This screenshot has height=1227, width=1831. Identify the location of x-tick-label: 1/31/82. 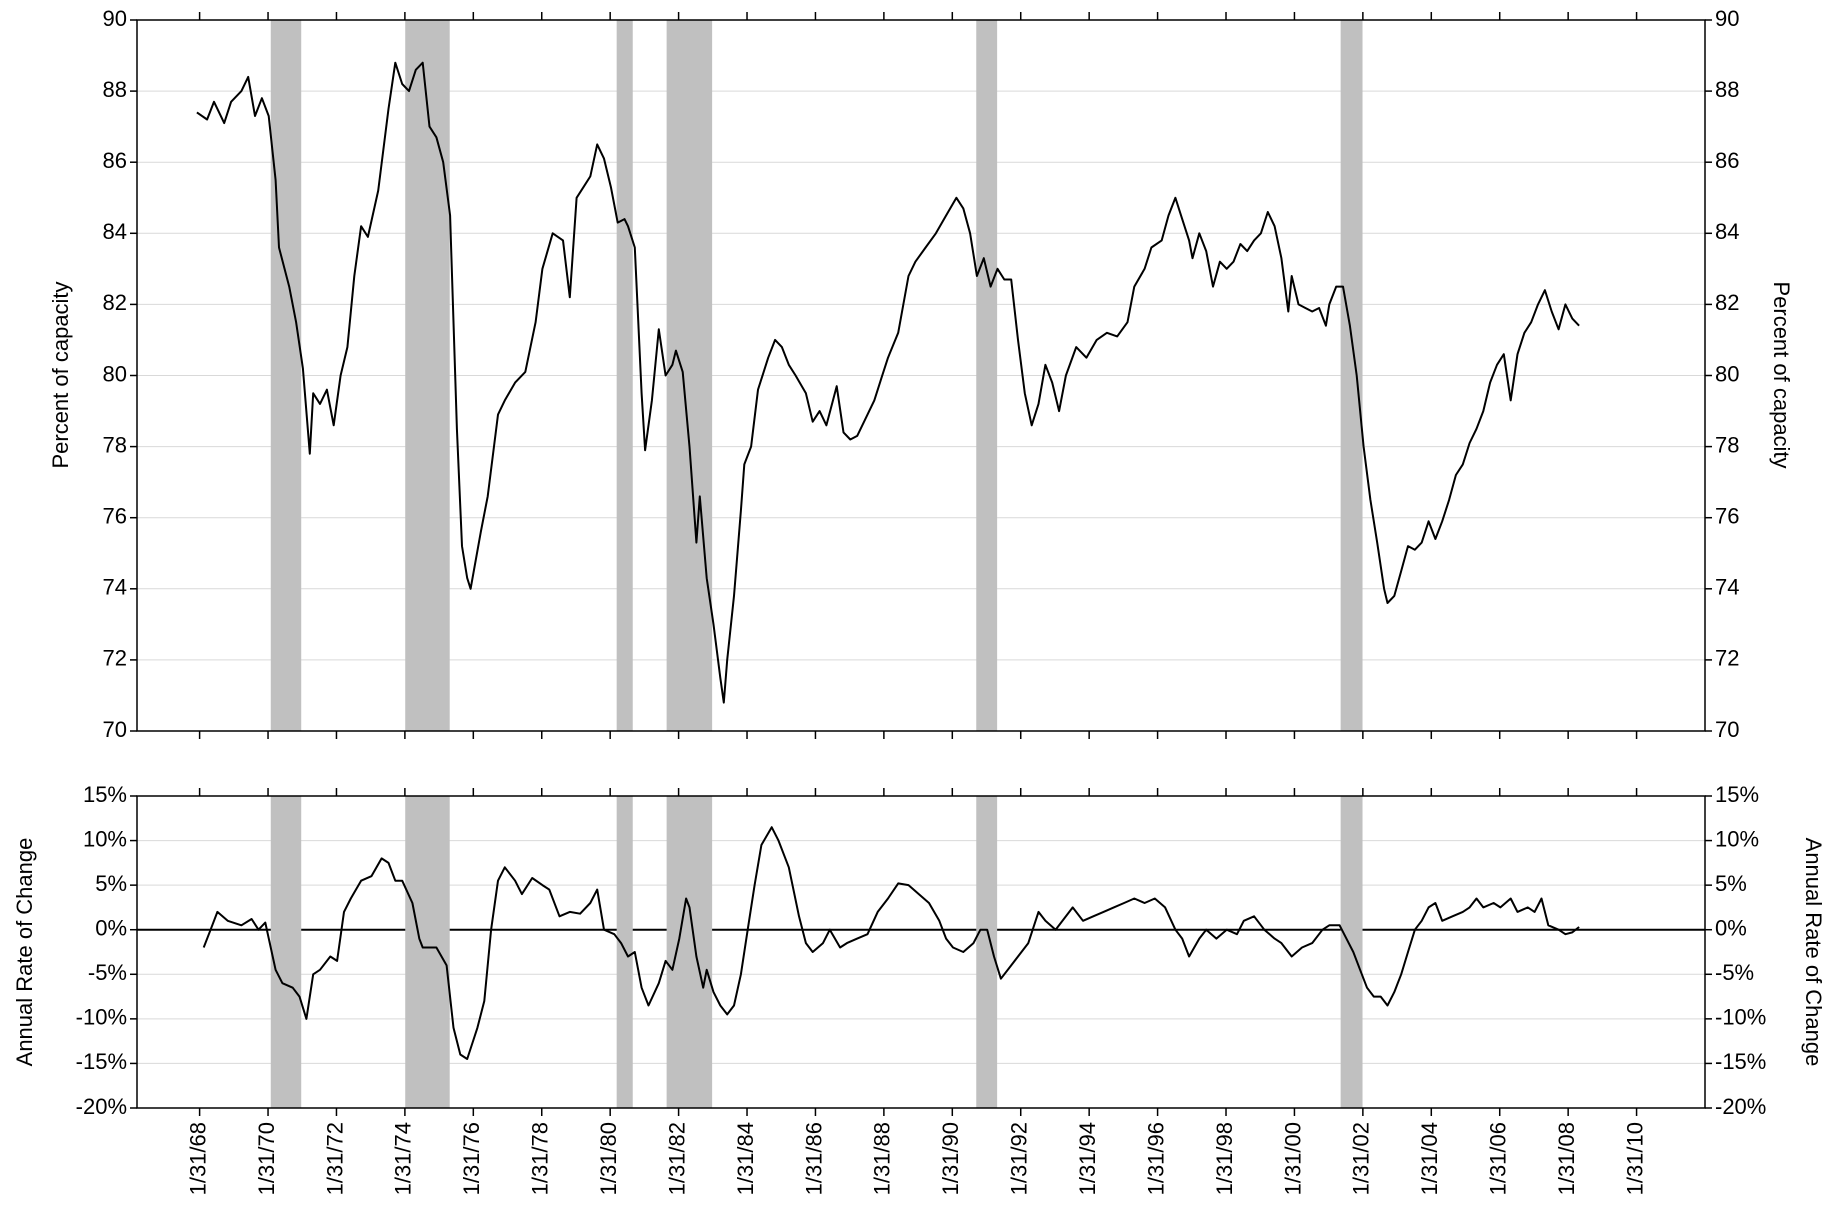
(676, 1158).